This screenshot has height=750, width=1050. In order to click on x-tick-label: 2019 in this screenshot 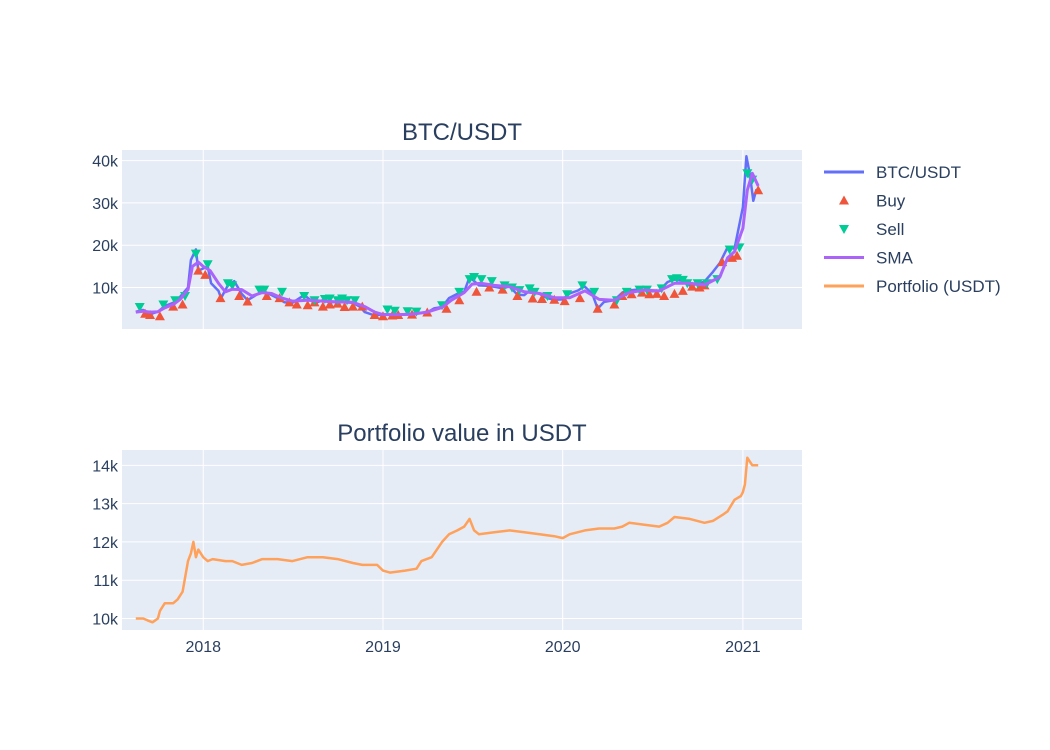, I will do `click(383, 647)`.